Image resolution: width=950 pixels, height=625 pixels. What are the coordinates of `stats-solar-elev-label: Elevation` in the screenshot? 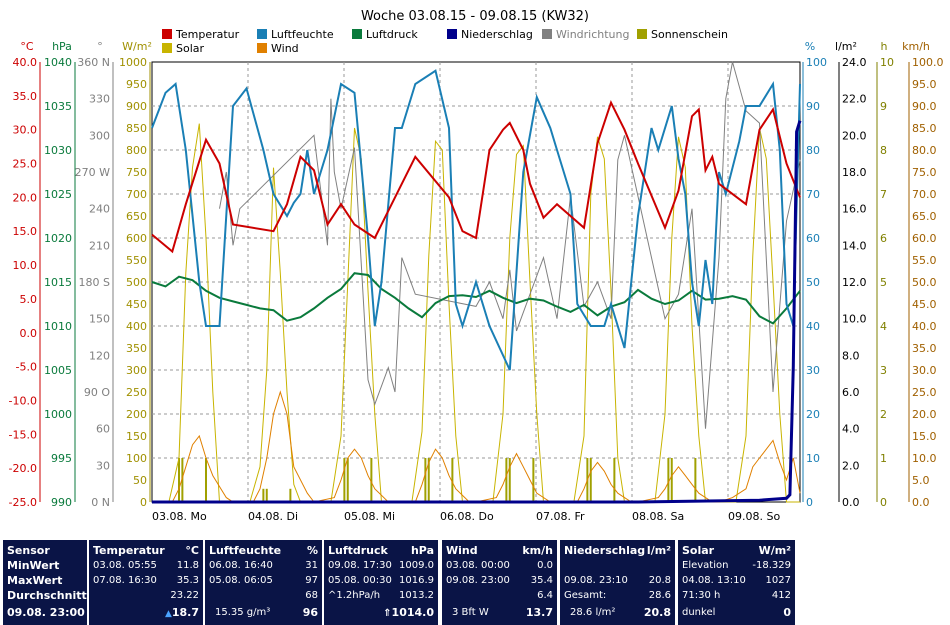 It's located at (705, 565).